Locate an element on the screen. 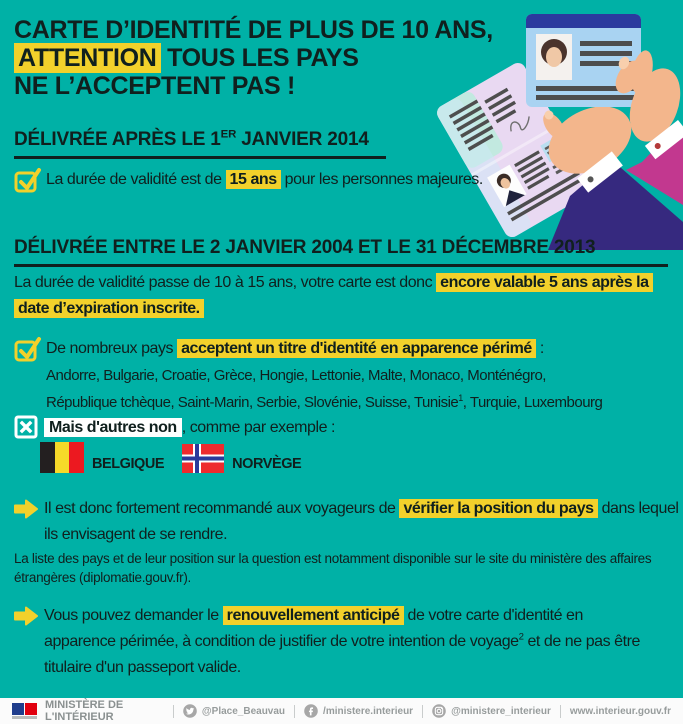 The width and height of the screenshot is (683, 724). hands-holding-id-documents-illustration is located at coordinates (560, 132).